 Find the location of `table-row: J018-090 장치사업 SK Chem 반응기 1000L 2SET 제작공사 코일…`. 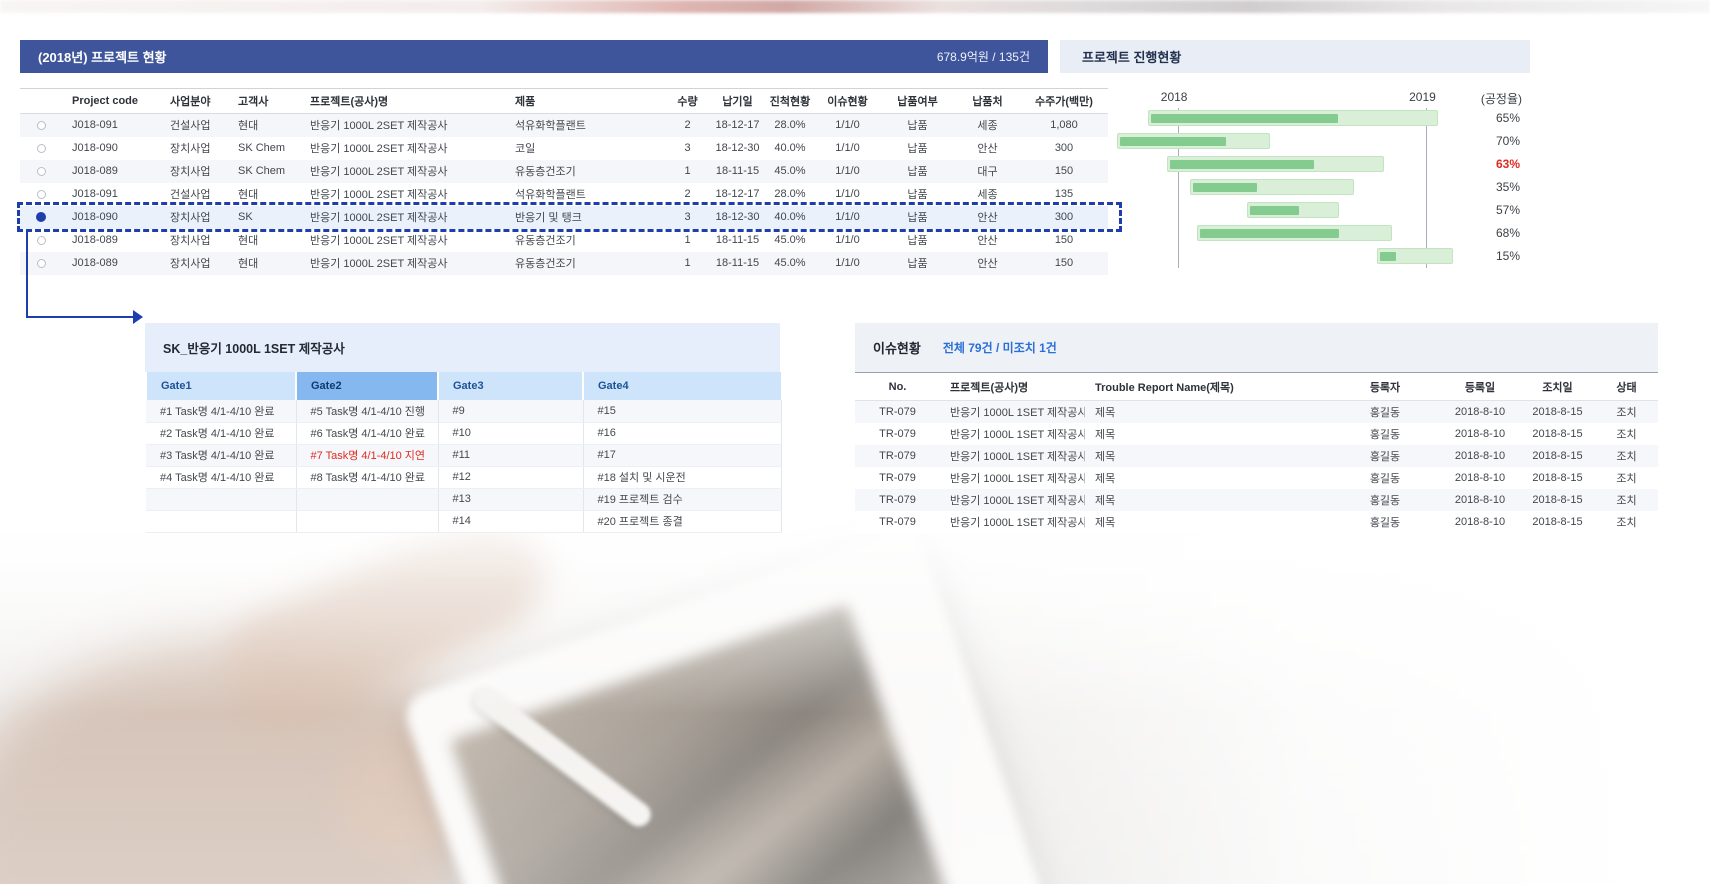

table-row: J018-090 장치사업 SK Chem 반응기 1000L 2SET 제작공사 코일… is located at coordinates (564, 148).